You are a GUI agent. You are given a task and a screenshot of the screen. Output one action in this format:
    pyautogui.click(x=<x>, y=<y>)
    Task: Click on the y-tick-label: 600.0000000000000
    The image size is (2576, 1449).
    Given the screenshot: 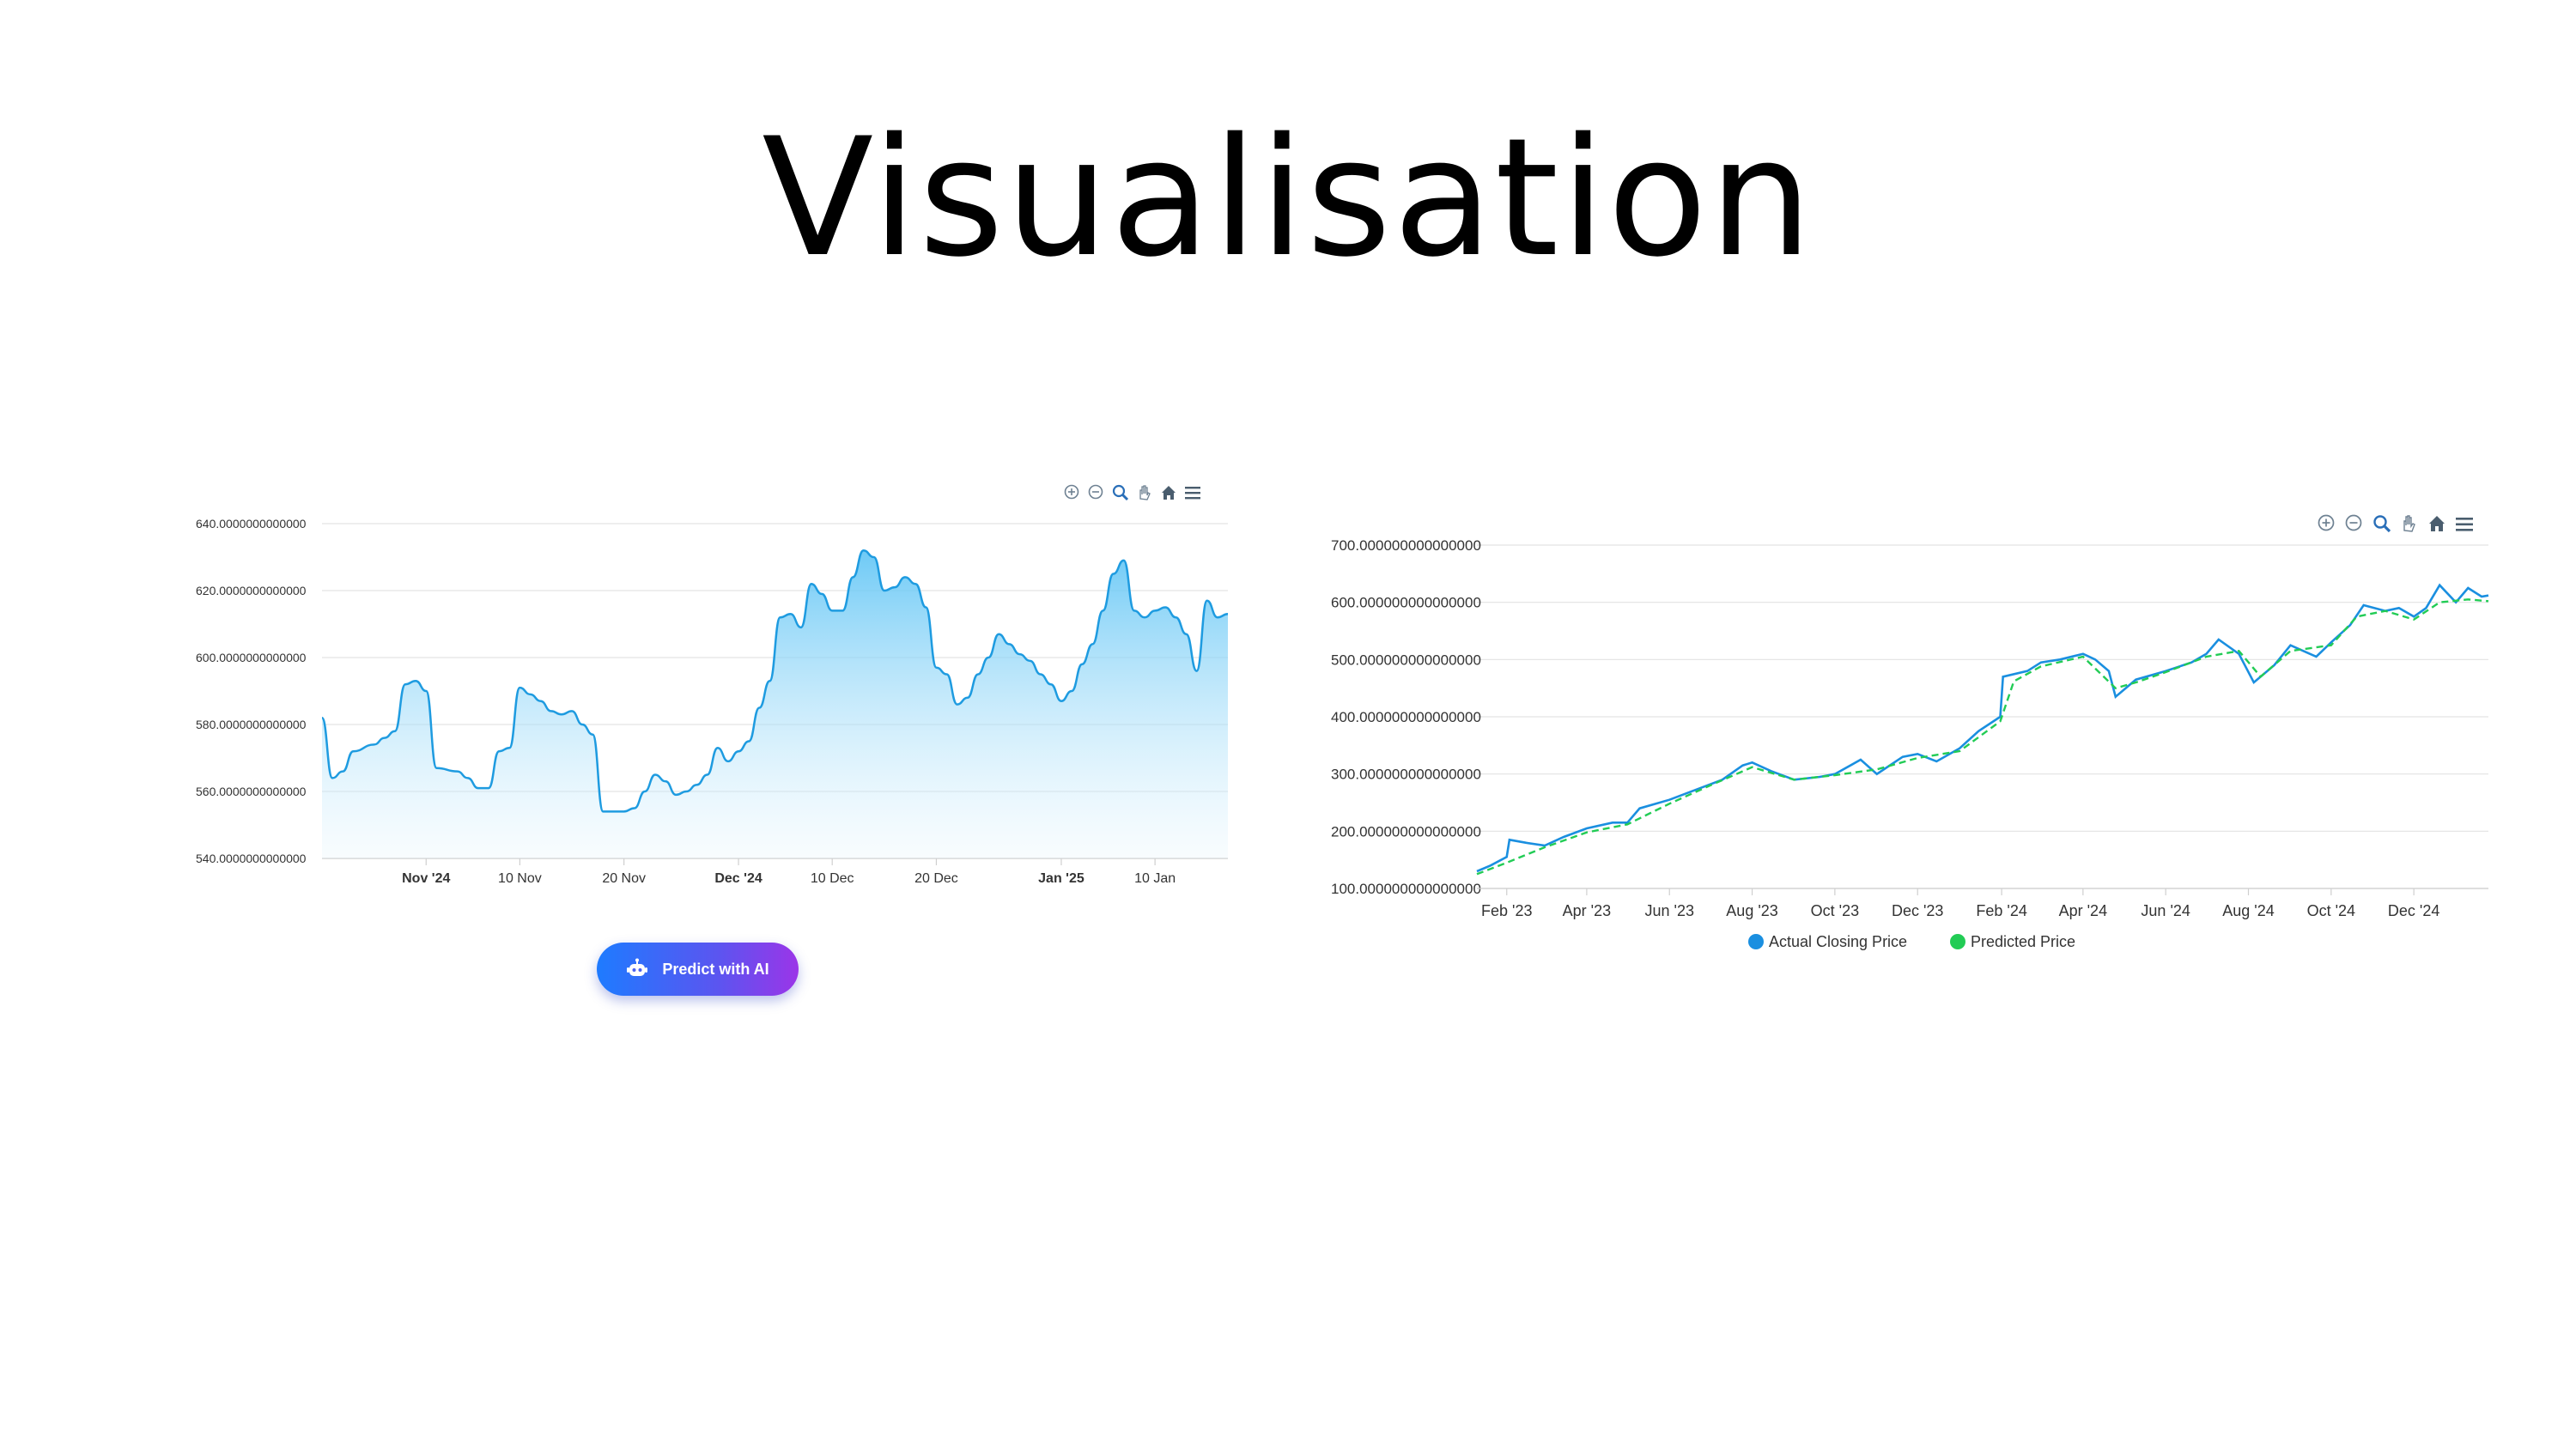 What is the action you would take?
    pyautogui.click(x=251, y=657)
    